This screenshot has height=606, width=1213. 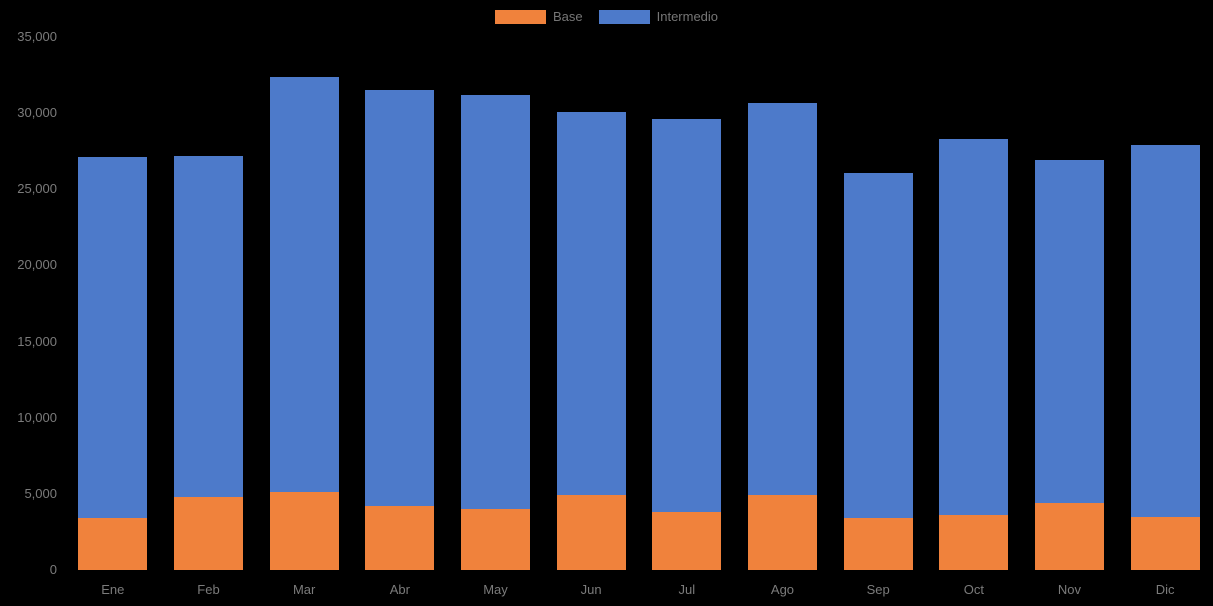 What do you see at coordinates (37, 189) in the screenshot?
I see `y-axis-label: 25,000` at bounding box center [37, 189].